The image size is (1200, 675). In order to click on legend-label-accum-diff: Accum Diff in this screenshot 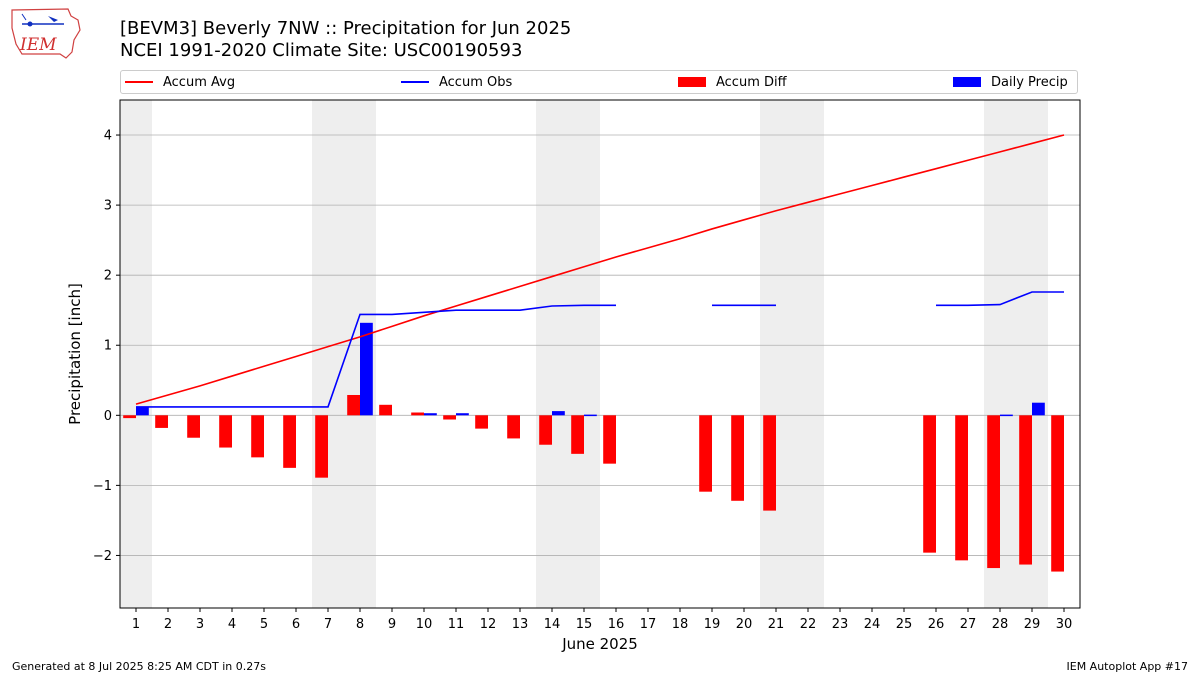, I will do `click(751, 82)`.